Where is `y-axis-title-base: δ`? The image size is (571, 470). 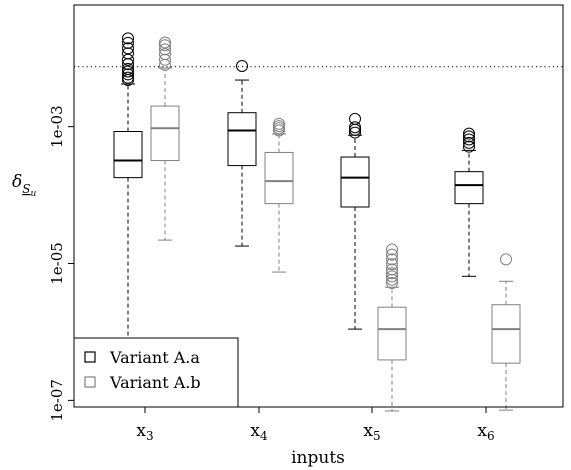
y-axis-title-base: δ is located at coordinates (17, 182).